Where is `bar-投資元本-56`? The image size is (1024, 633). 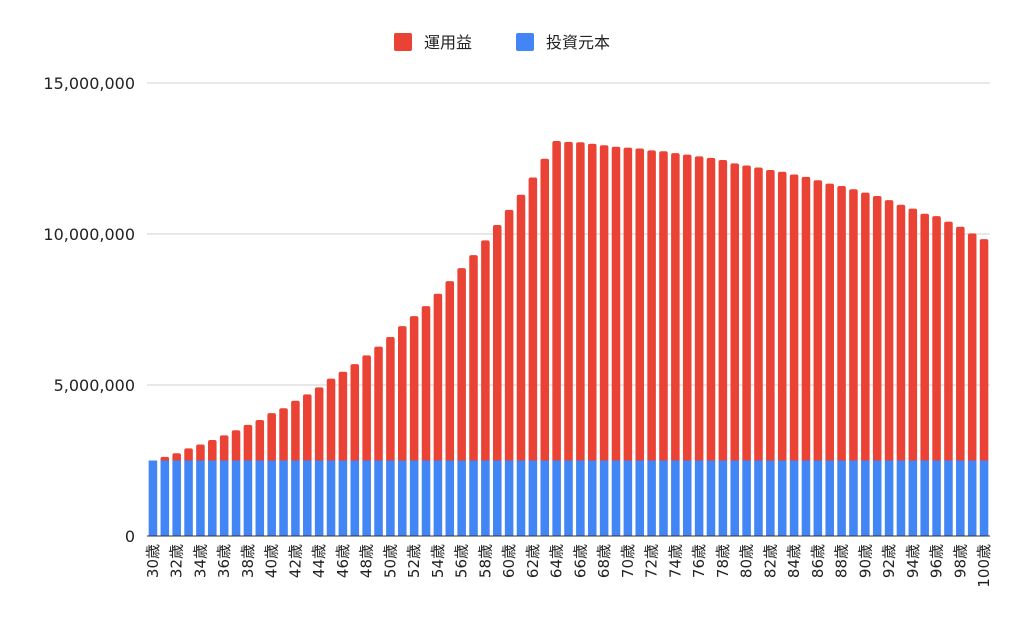
bar-投資元本-56 is located at coordinates (461, 498).